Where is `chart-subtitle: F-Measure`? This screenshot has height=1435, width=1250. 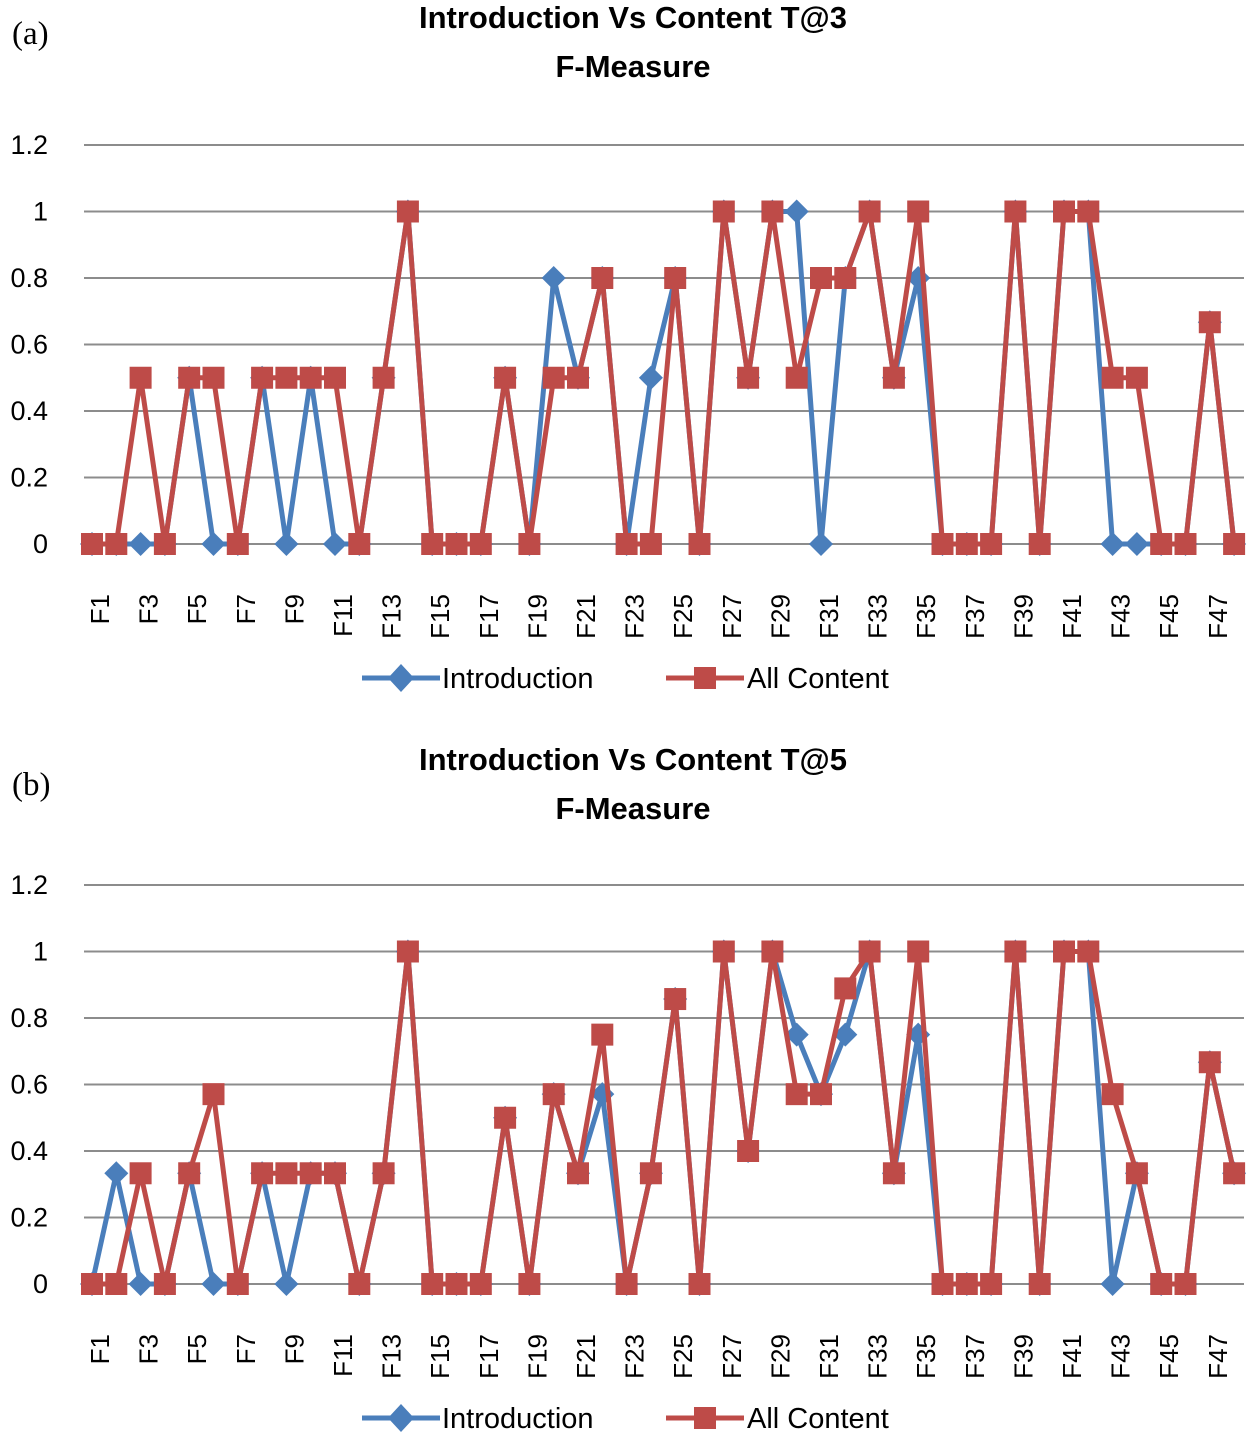
chart-subtitle: F-Measure is located at coordinates (632, 808).